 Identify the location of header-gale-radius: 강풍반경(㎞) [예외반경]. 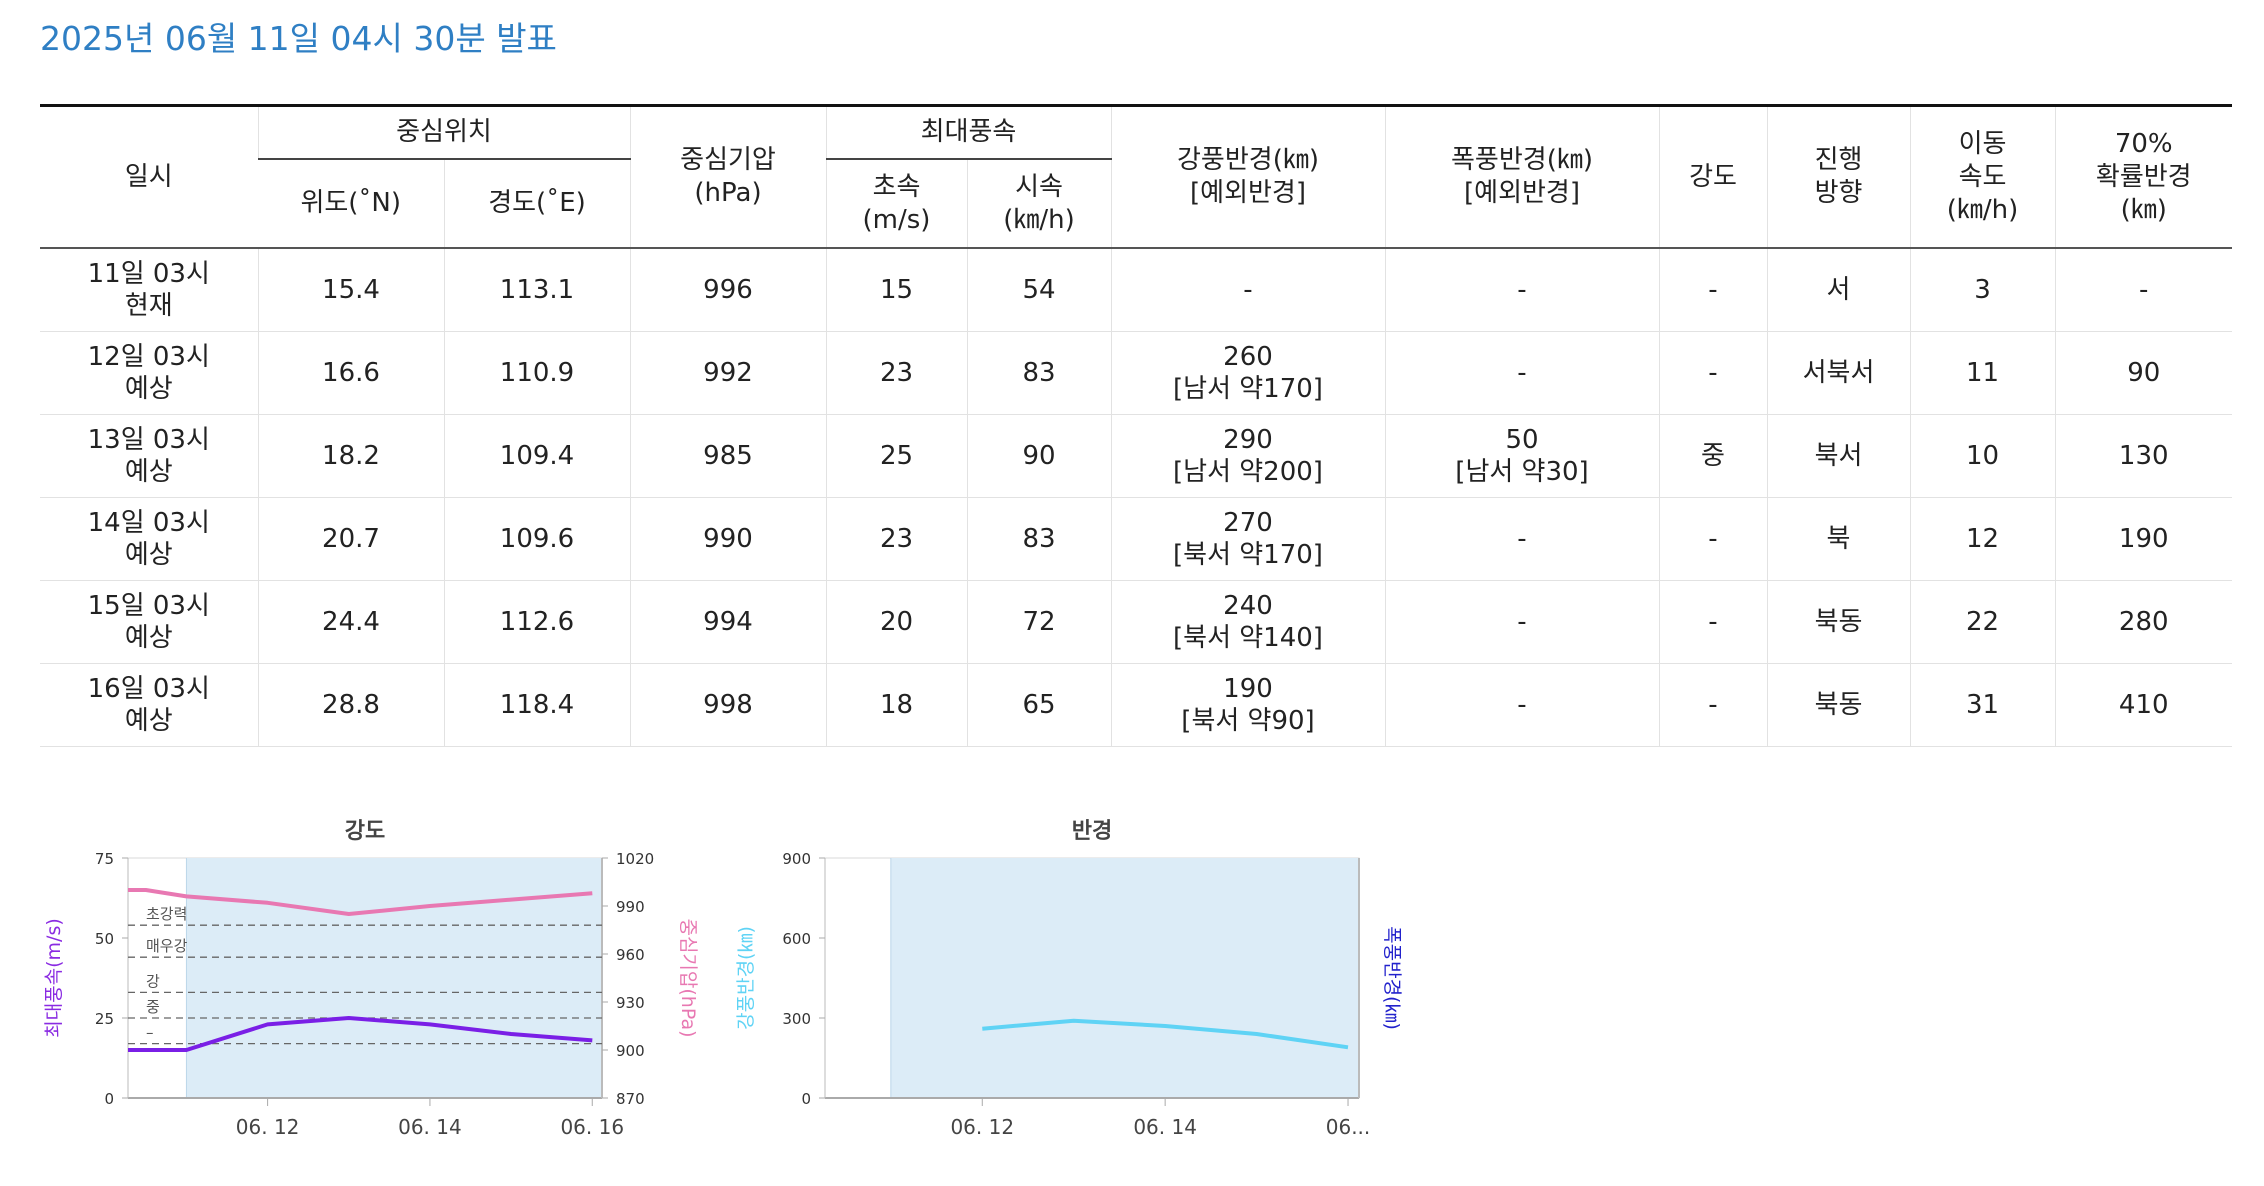
(1247, 176).